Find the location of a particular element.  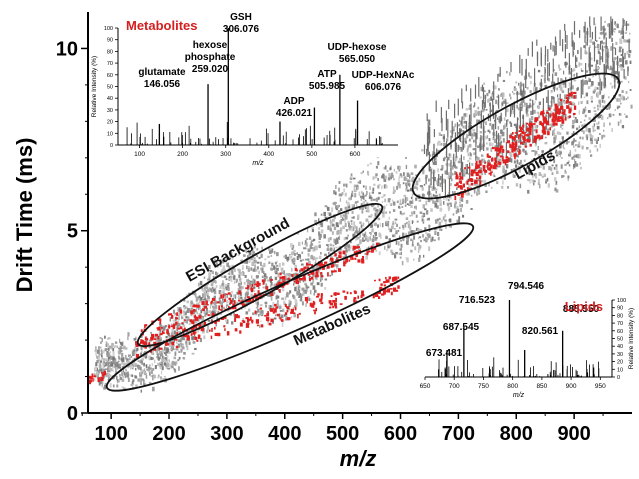

peak-label: 259.020 is located at coordinates (210, 69).